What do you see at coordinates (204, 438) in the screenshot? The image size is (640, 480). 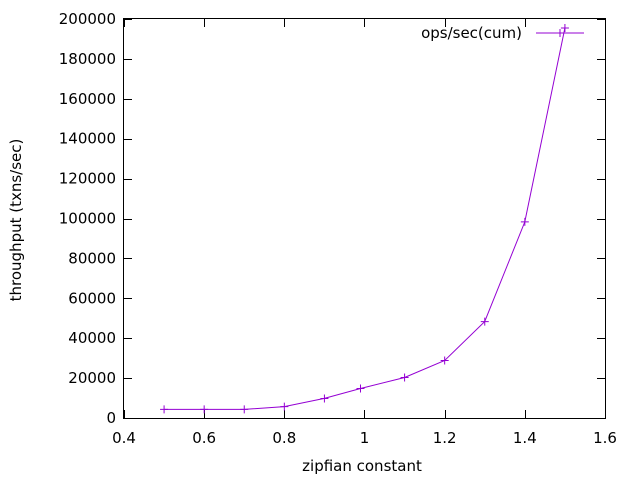 I see `x-tick-label-1: 0.6` at bounding box center [204, 438].